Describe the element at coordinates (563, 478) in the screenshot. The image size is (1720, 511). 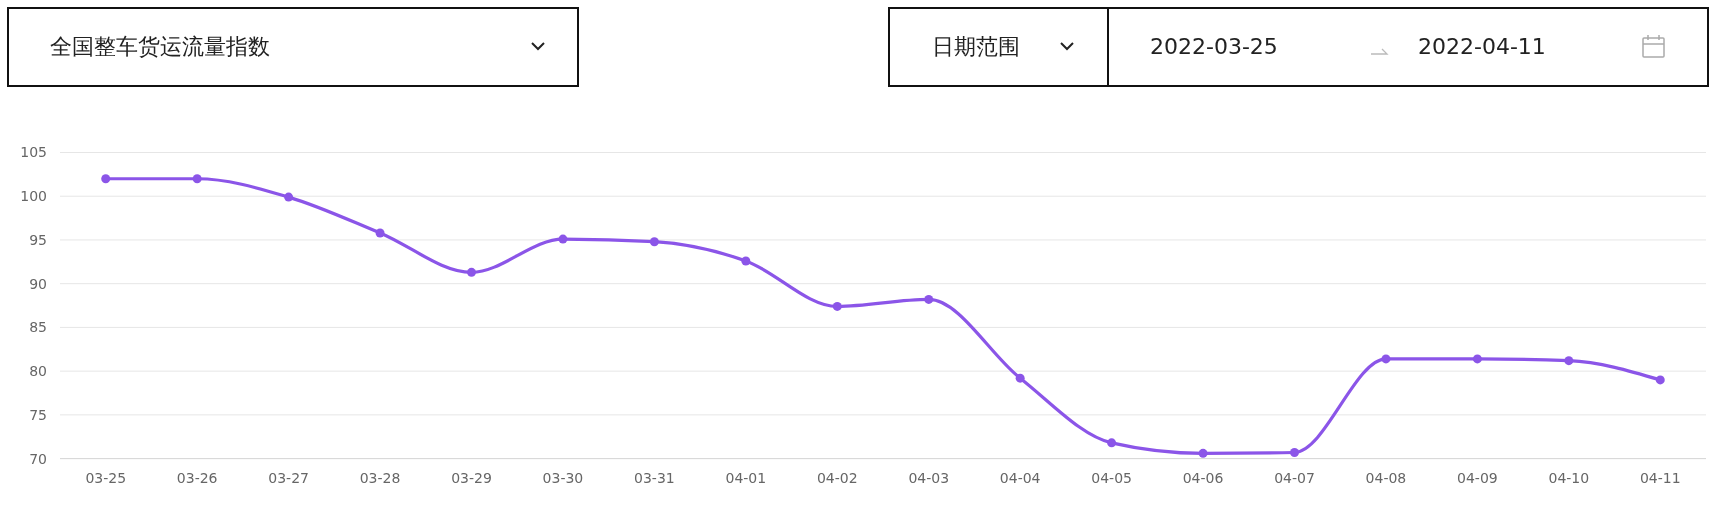
I see `x-tick-label: 03-30` at that location.